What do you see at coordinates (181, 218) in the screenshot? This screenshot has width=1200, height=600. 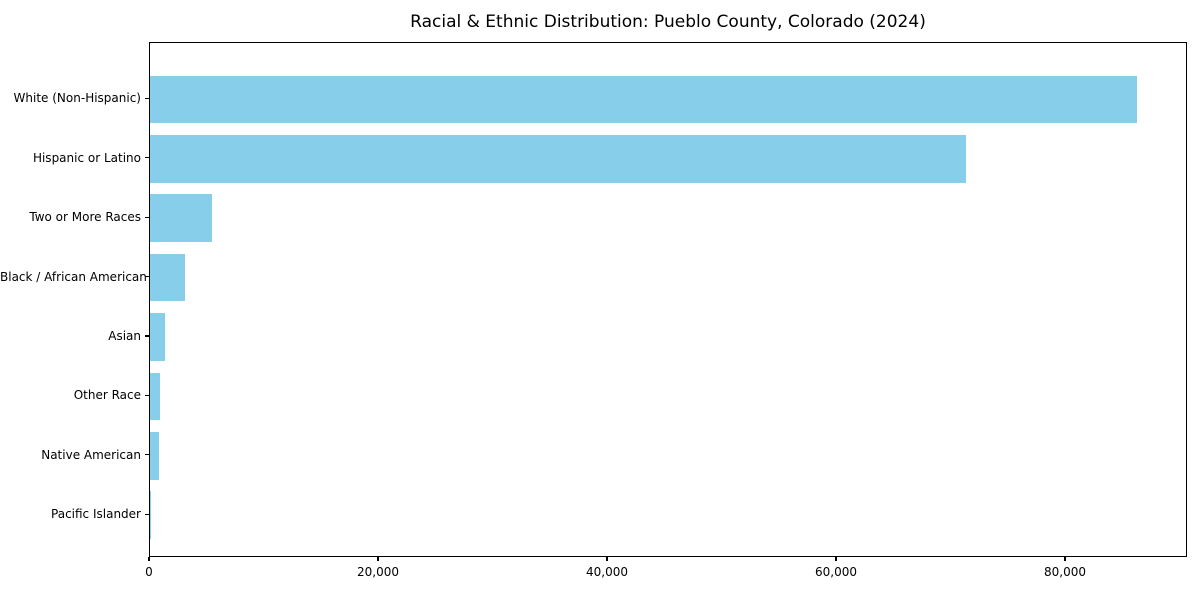 I see `bar-two-or-more-races` at bounding box center [181, 218].